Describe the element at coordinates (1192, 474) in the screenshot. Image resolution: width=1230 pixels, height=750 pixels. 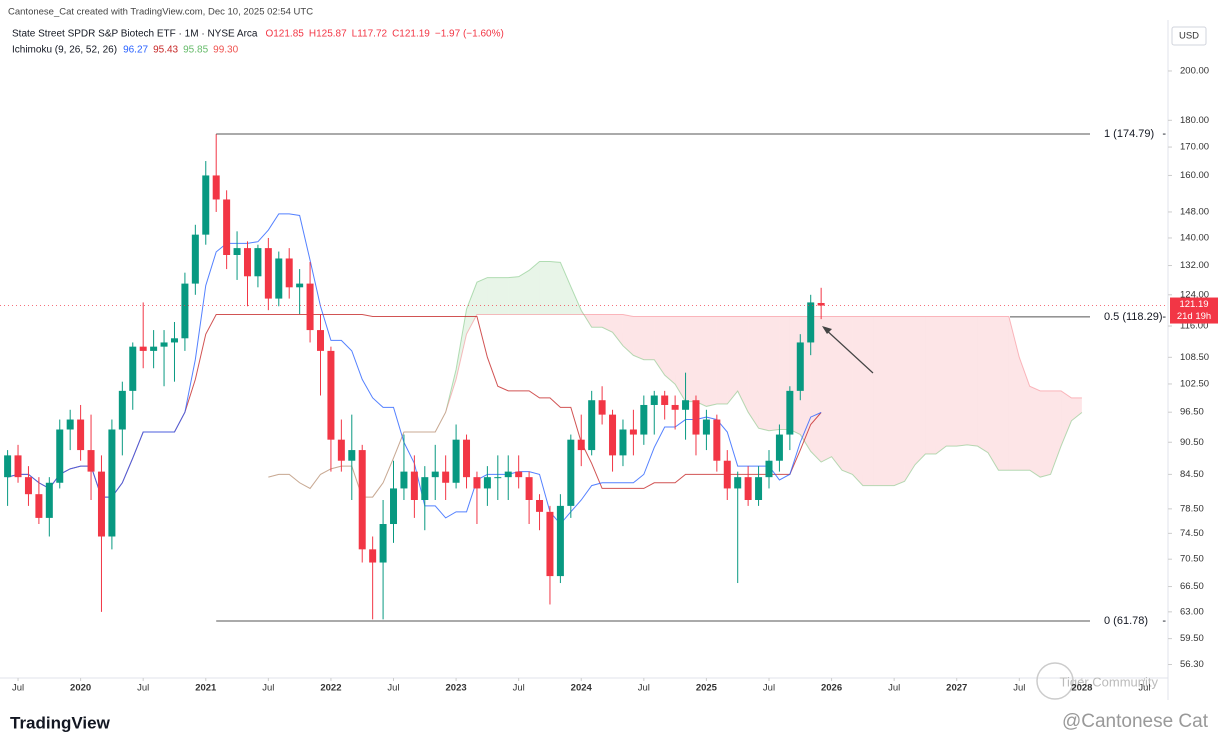
I see `y-tick-label: 84.50` at that location.